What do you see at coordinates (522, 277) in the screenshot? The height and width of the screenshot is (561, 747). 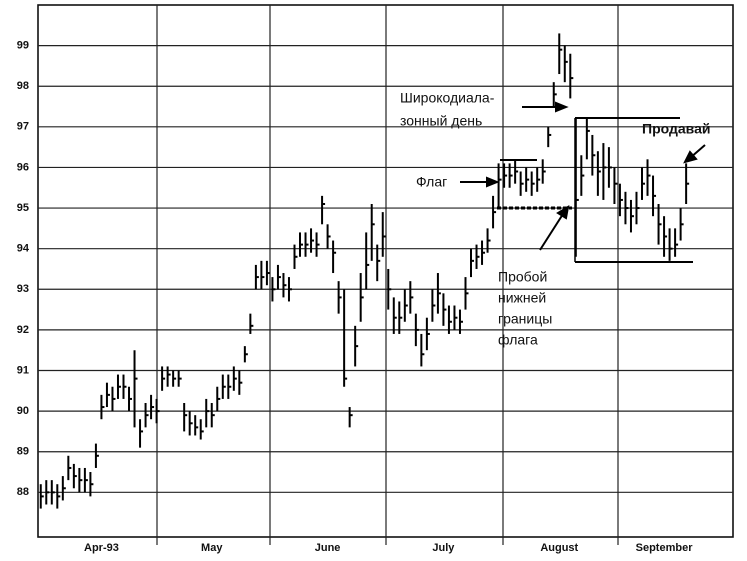 I see `annotation: Пробой` at bounding box center [522, 277].